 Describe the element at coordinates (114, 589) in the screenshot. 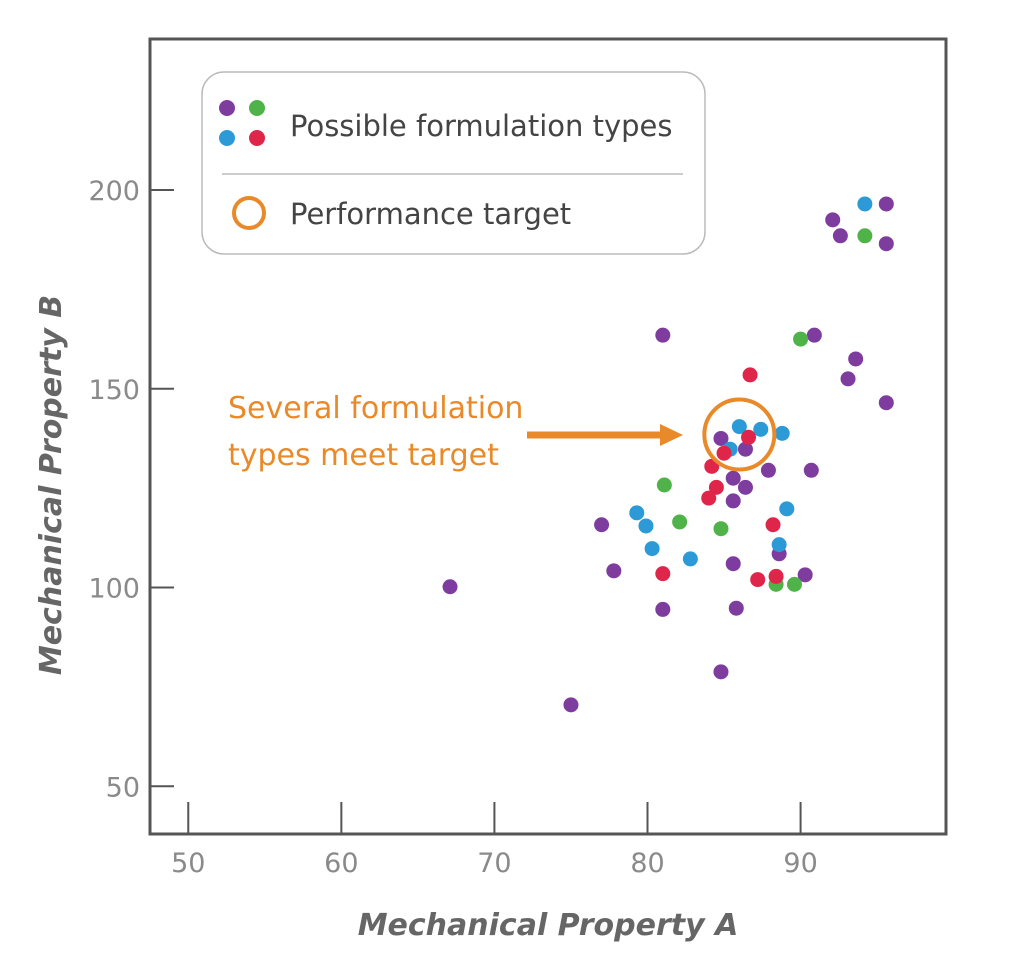

I see `y-tick-label: 100` at that location.